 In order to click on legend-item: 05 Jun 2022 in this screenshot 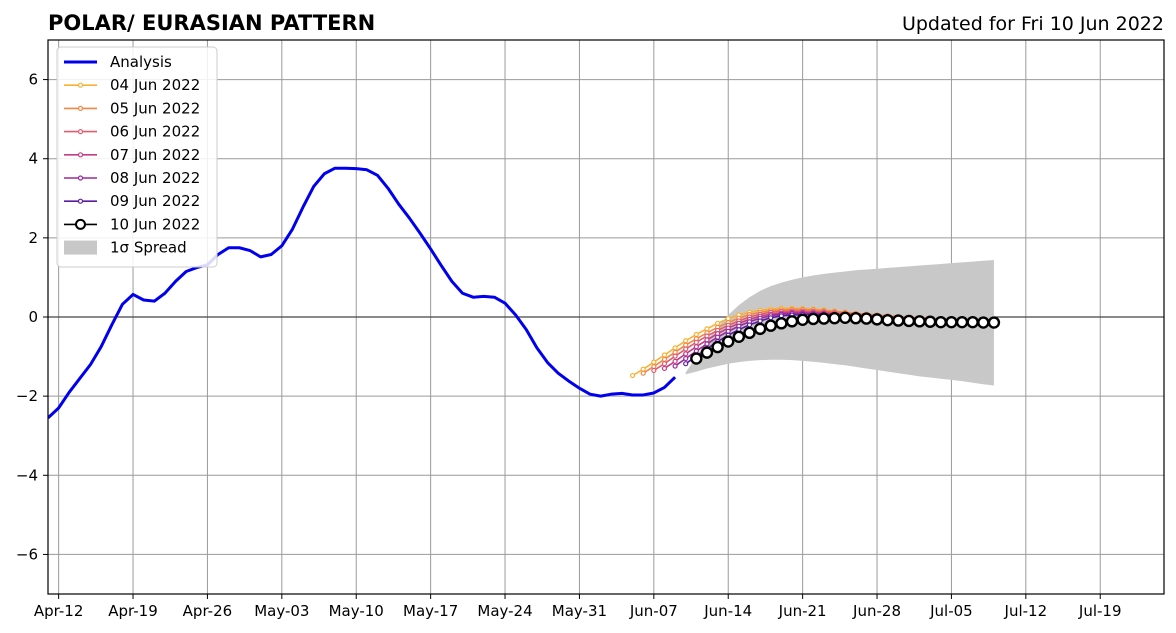, I will do `click(132, 108)`.